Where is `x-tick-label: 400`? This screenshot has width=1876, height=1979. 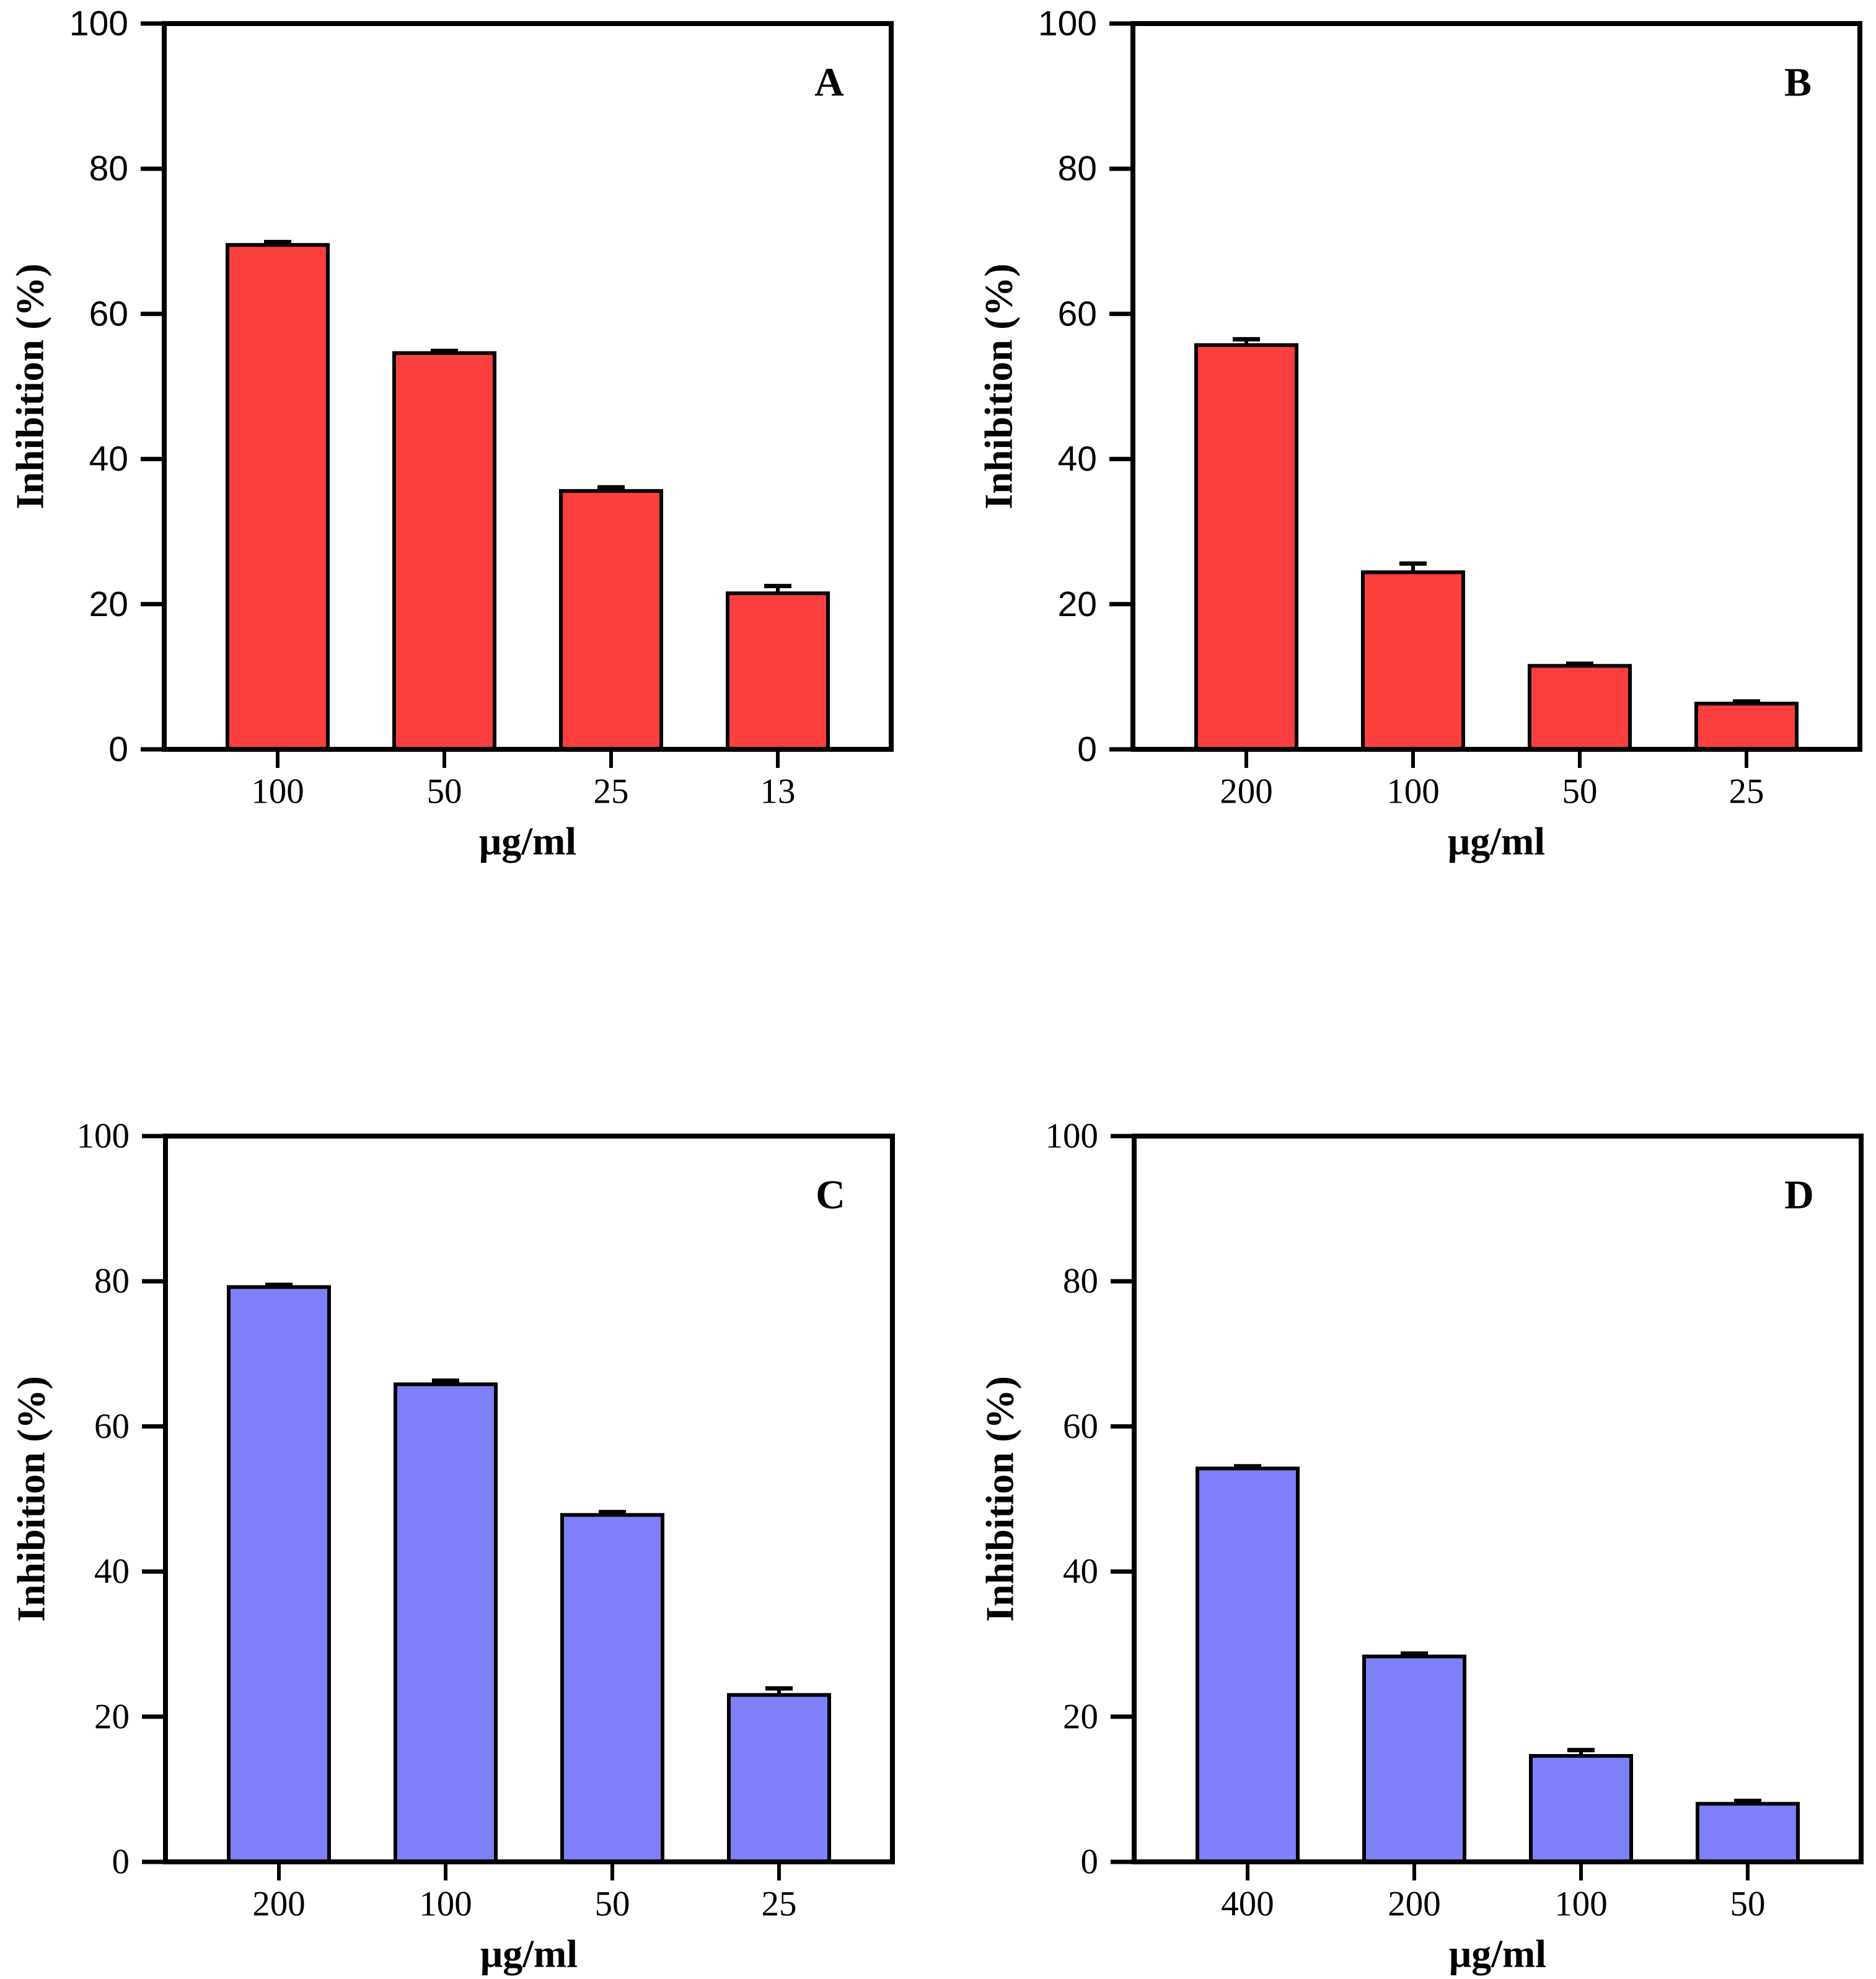 x-tick-label: 400 is located at coordinates (1247, 1904).